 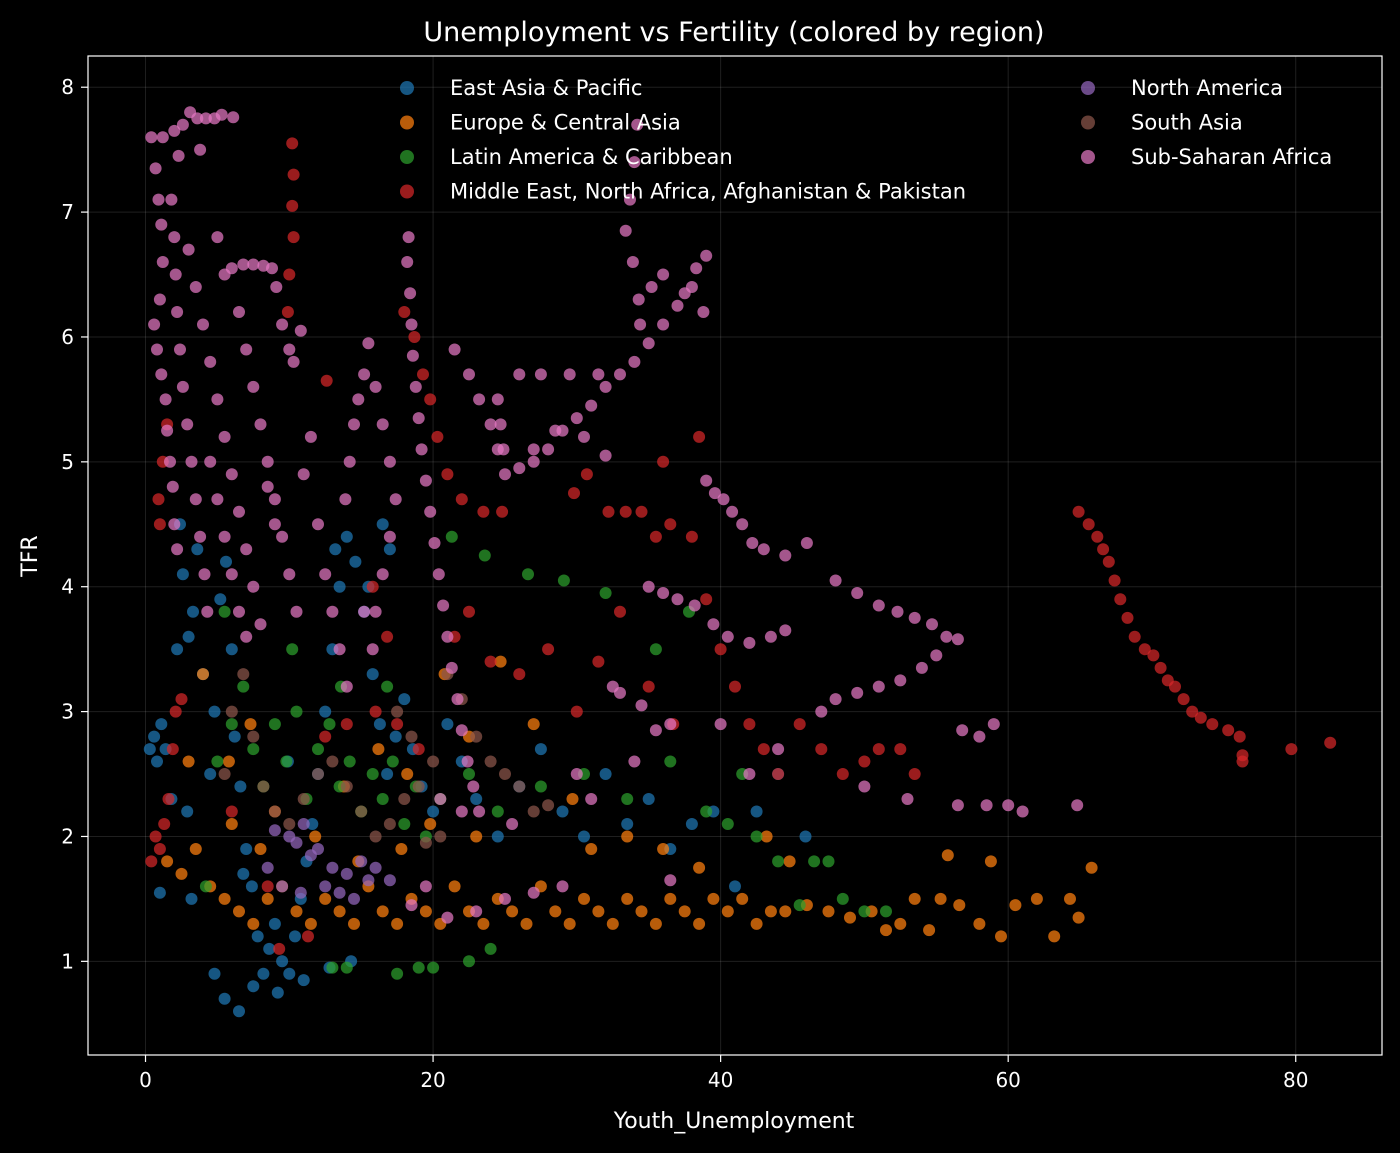 I want to click on legend-item: South Asia, so click(x=1162, y=123).